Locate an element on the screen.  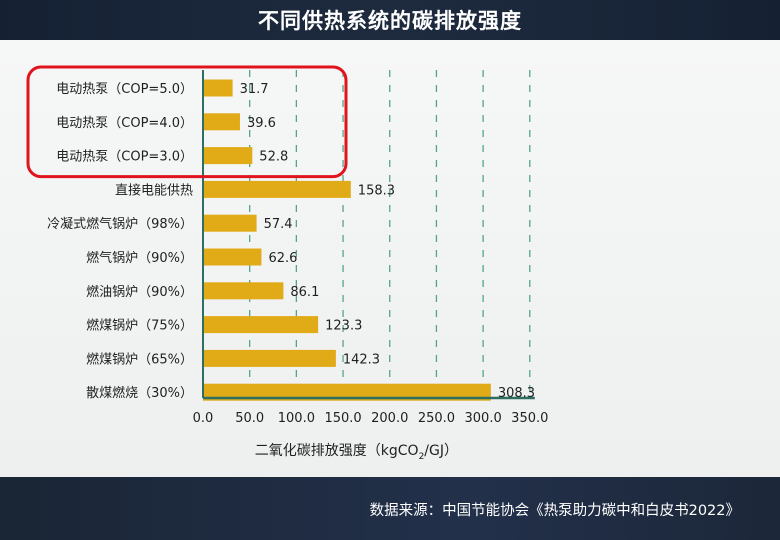
x-axis-title-sub: 2 is located at coordinates (422, 457).